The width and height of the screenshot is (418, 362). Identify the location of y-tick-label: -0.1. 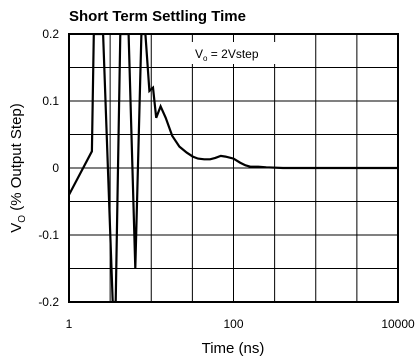
(48, 235).